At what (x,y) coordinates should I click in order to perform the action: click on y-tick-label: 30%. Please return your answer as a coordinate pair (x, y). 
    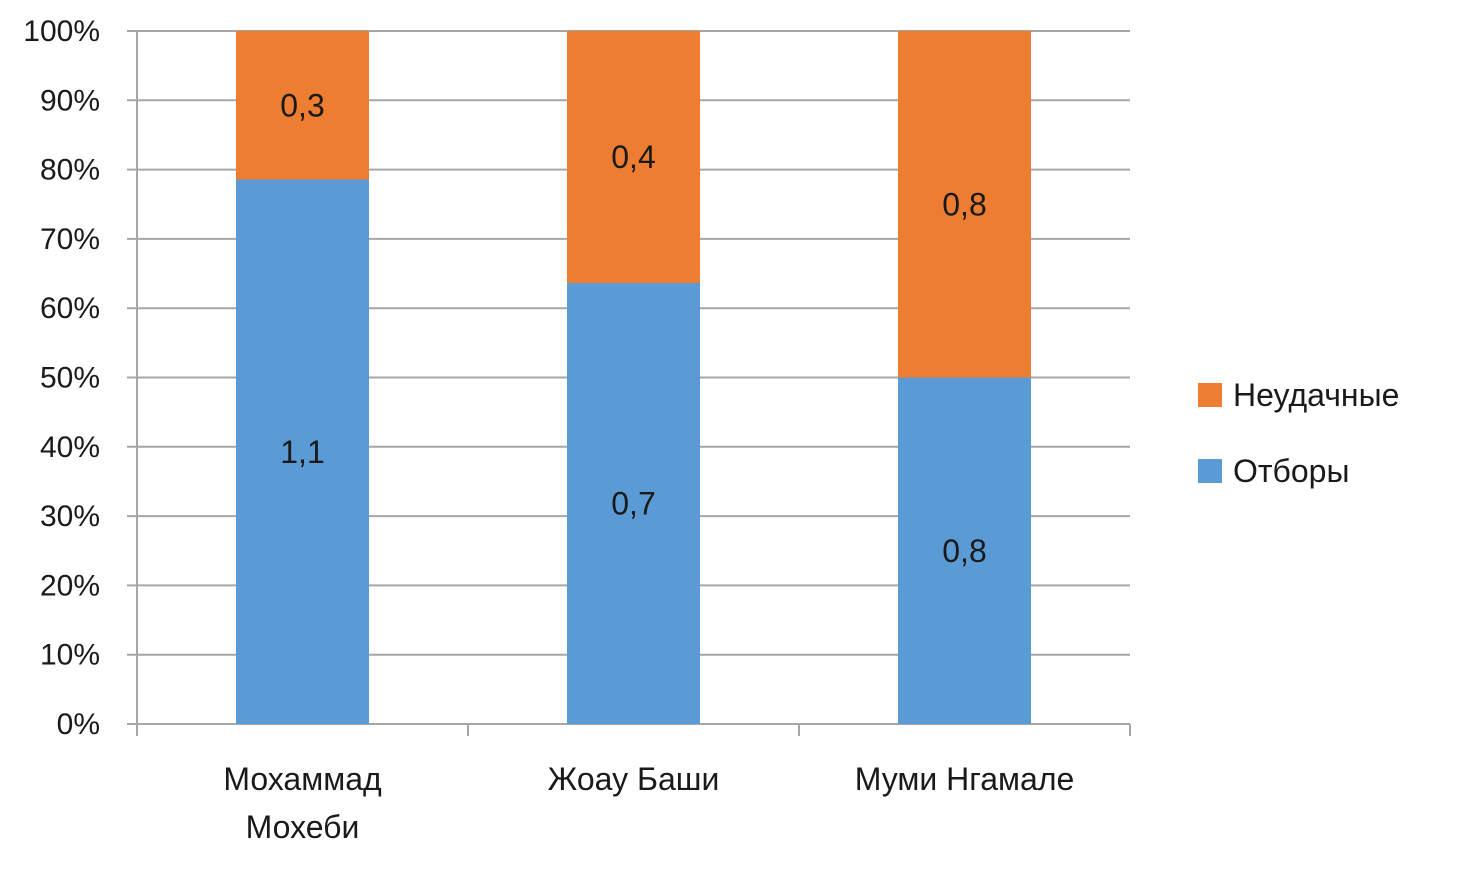
    Looking at the image, I should click on (70, 516).